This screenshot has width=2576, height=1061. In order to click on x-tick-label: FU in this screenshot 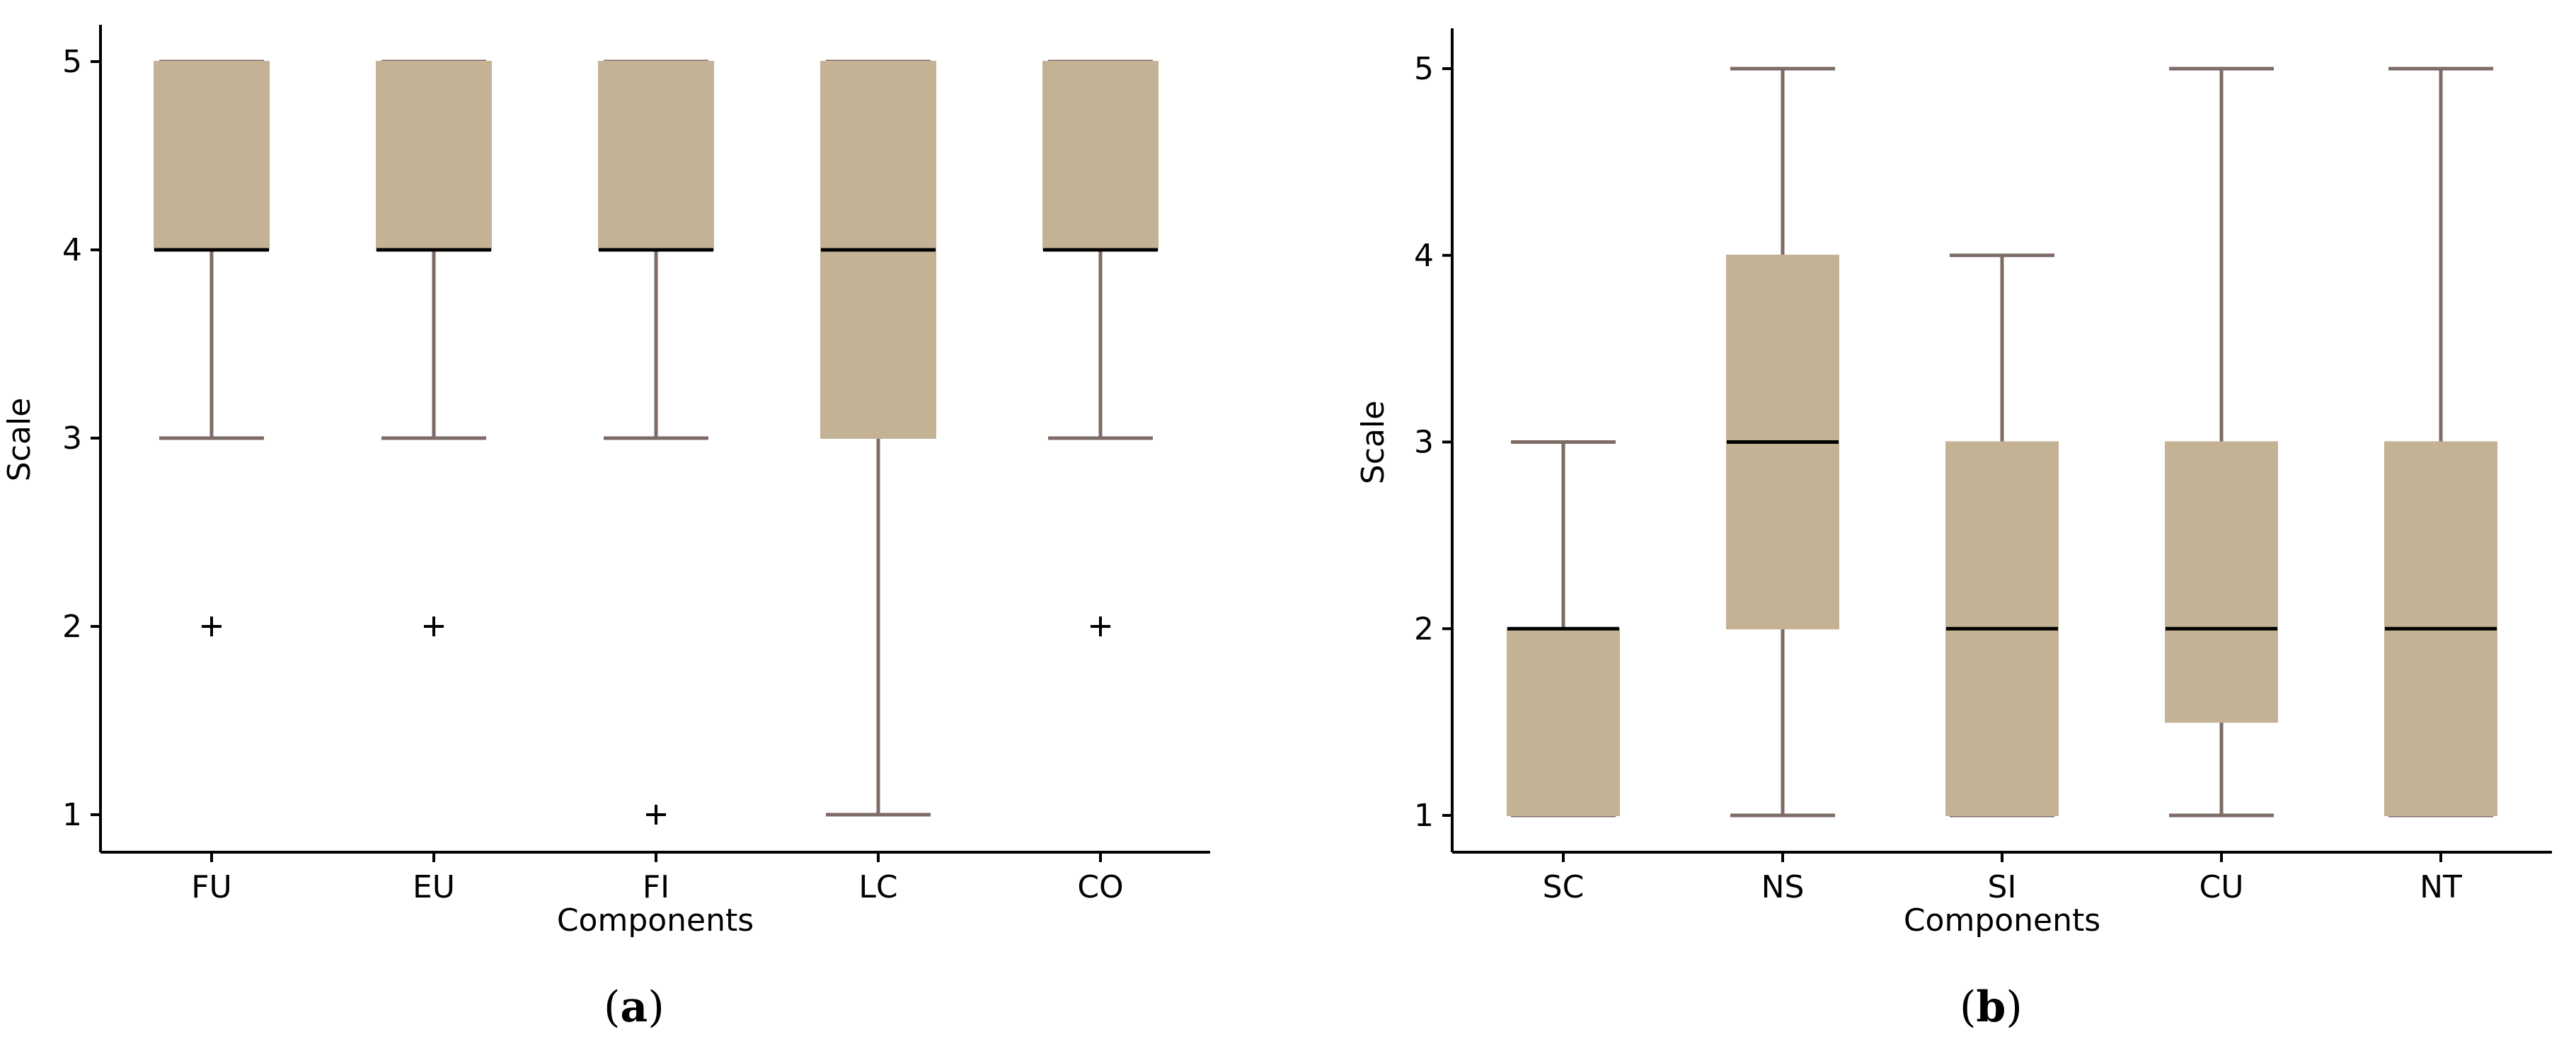, I will do `click(212, 887)`.